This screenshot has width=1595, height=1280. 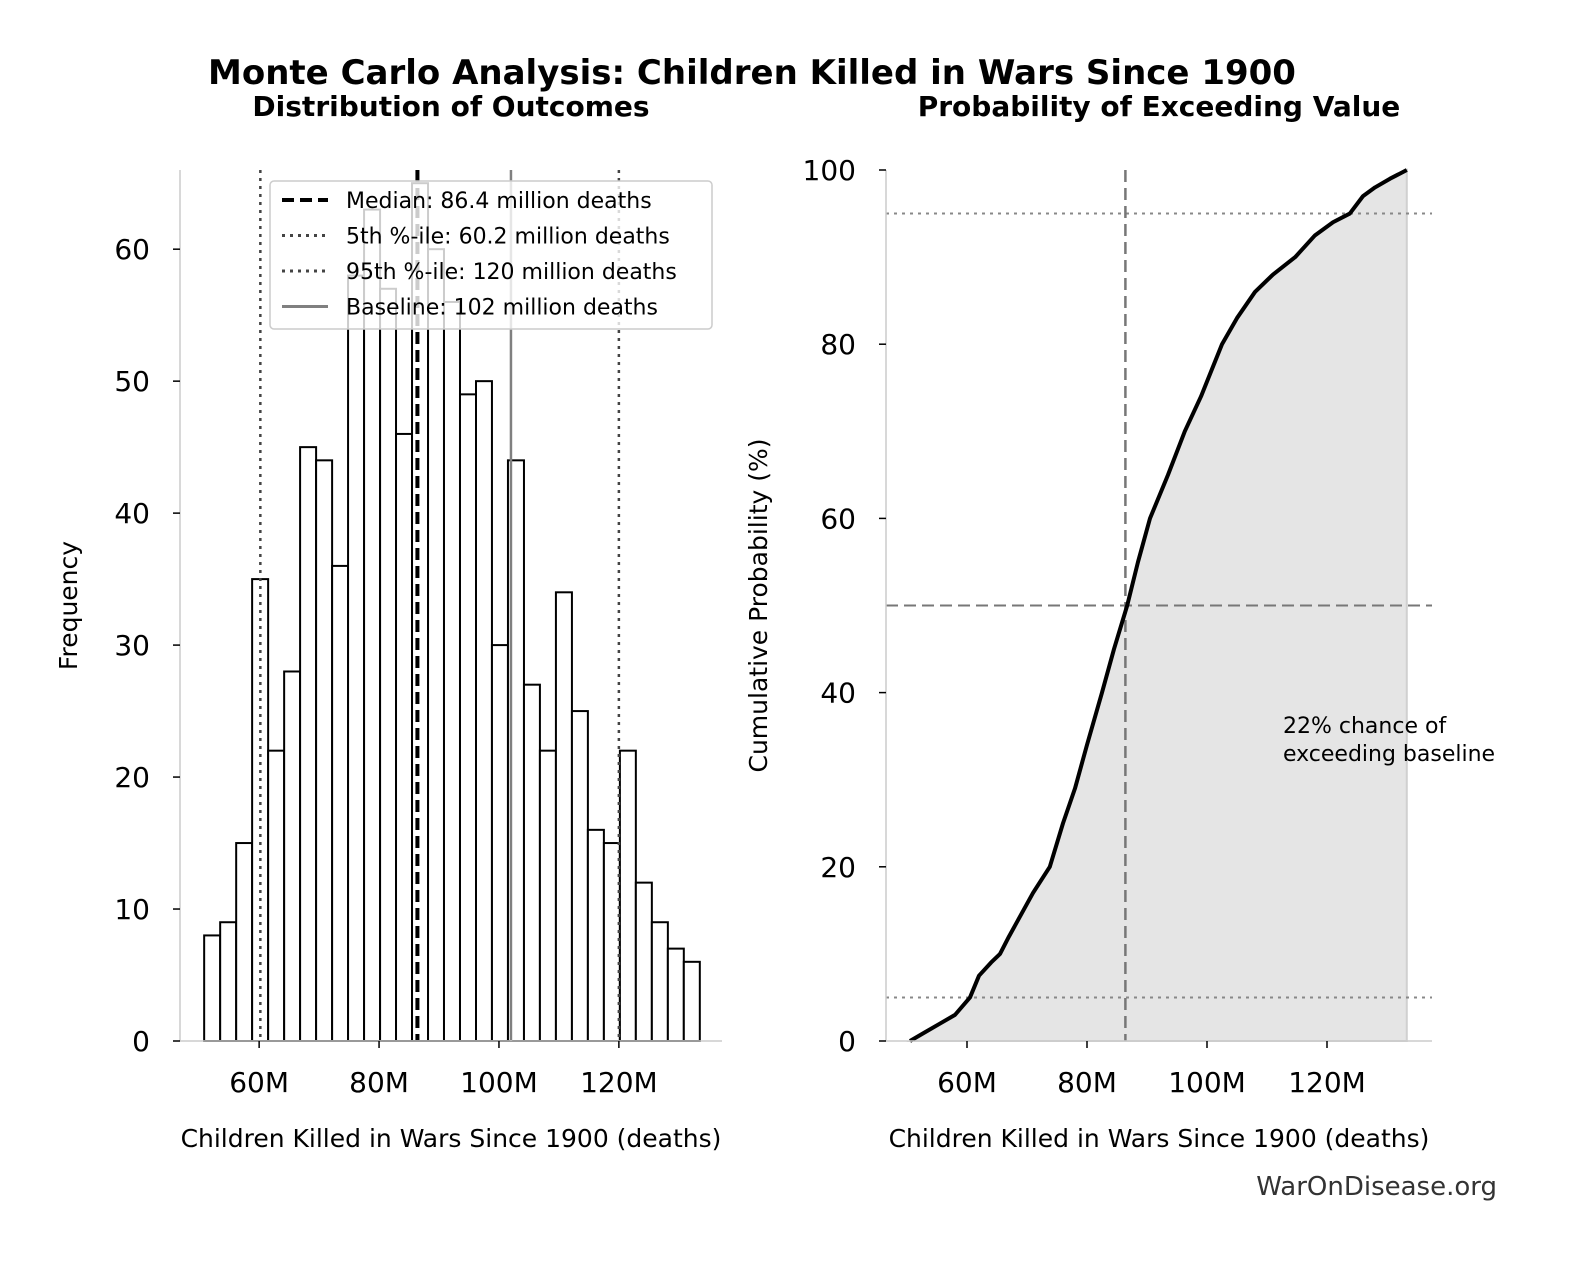 I want to click on footer: WarOnDisease.org, so click(x=1376, y=1187).